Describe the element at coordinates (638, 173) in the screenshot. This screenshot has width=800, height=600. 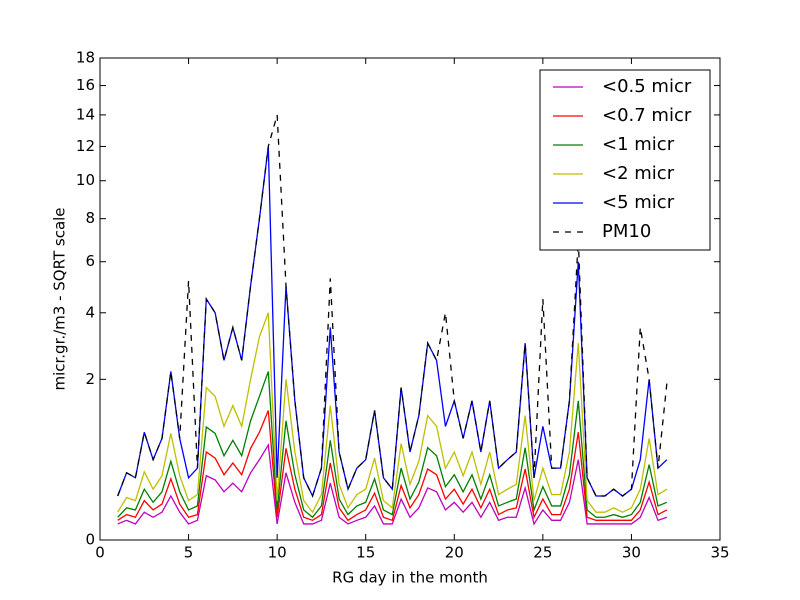
I see `legend-label: <2 micr` at that location.